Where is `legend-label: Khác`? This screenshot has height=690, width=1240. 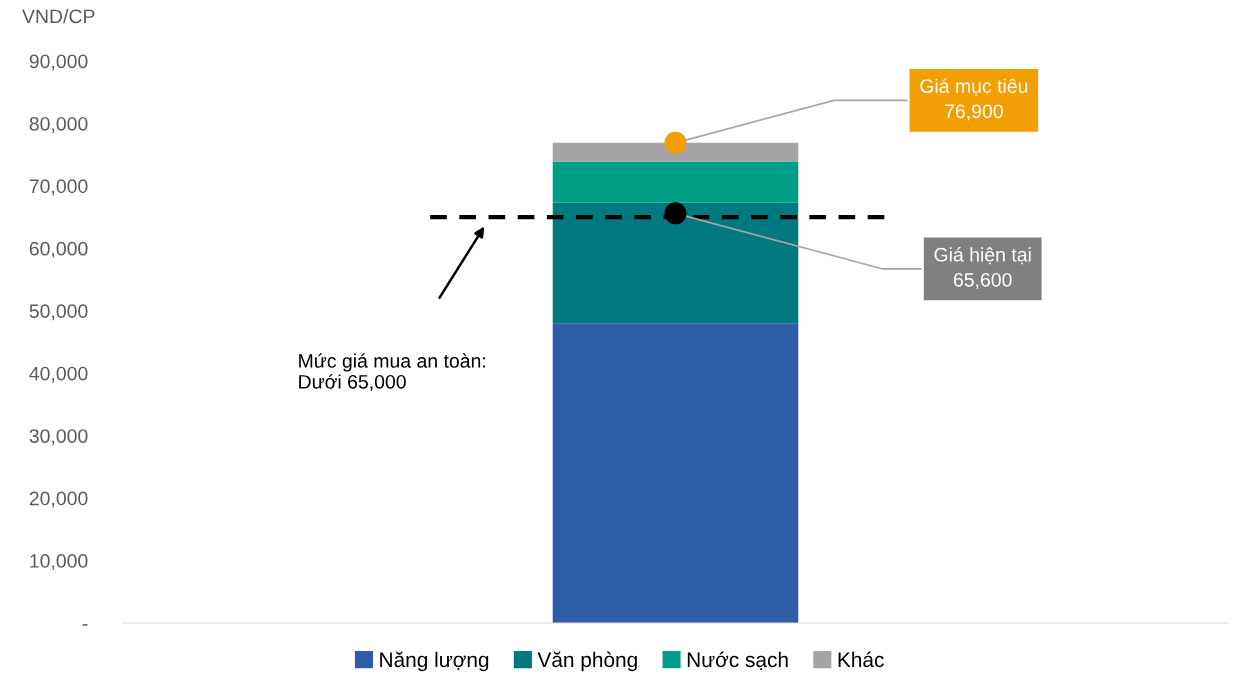 legend-label: Khác is located at coordinates (861, 659).